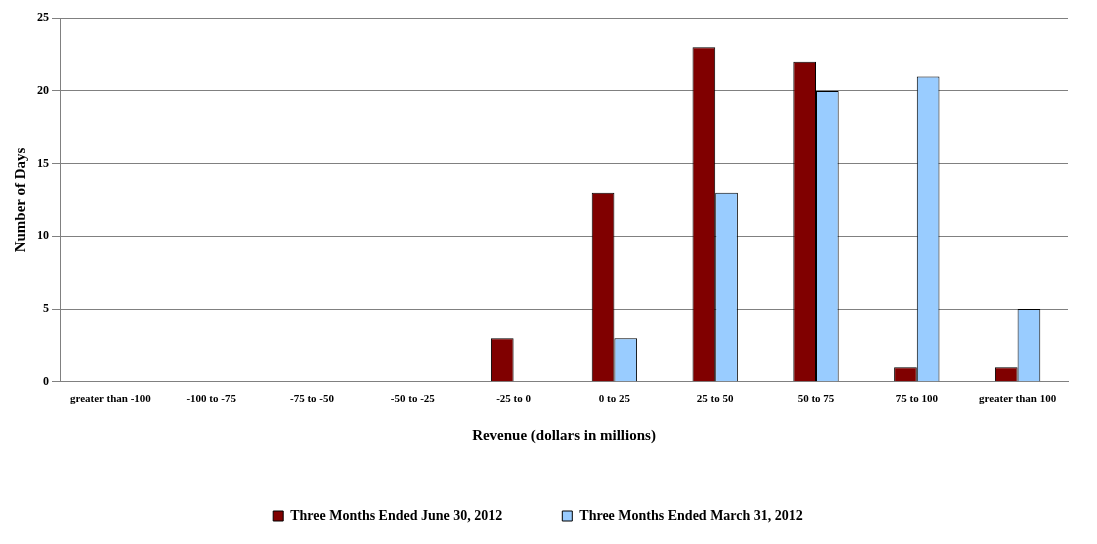 Image resolution: width=1097 pixels, height=544 pixels. I want to click on x-tick-label: 0 to 25, so click(614, 398).